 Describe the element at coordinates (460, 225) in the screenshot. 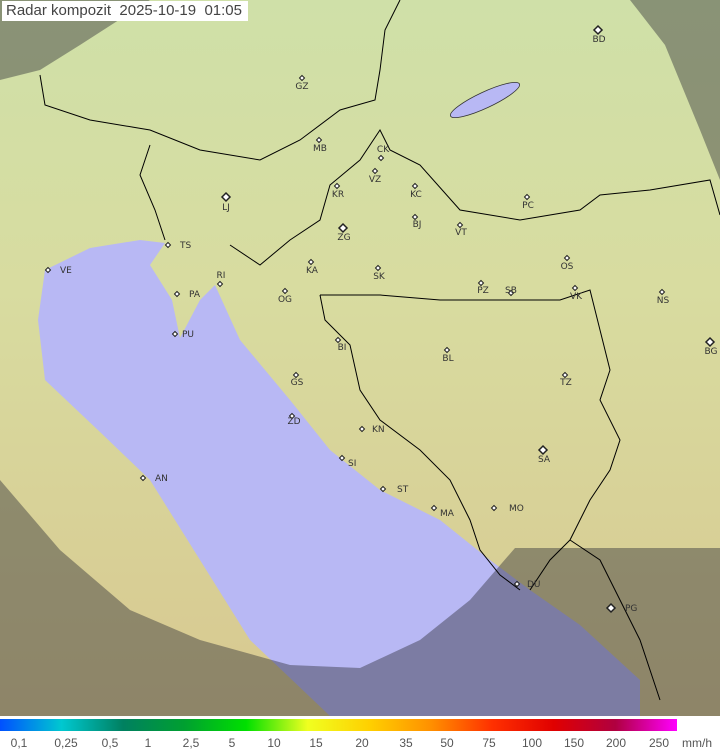

I see `city-marker-vt` at that location.